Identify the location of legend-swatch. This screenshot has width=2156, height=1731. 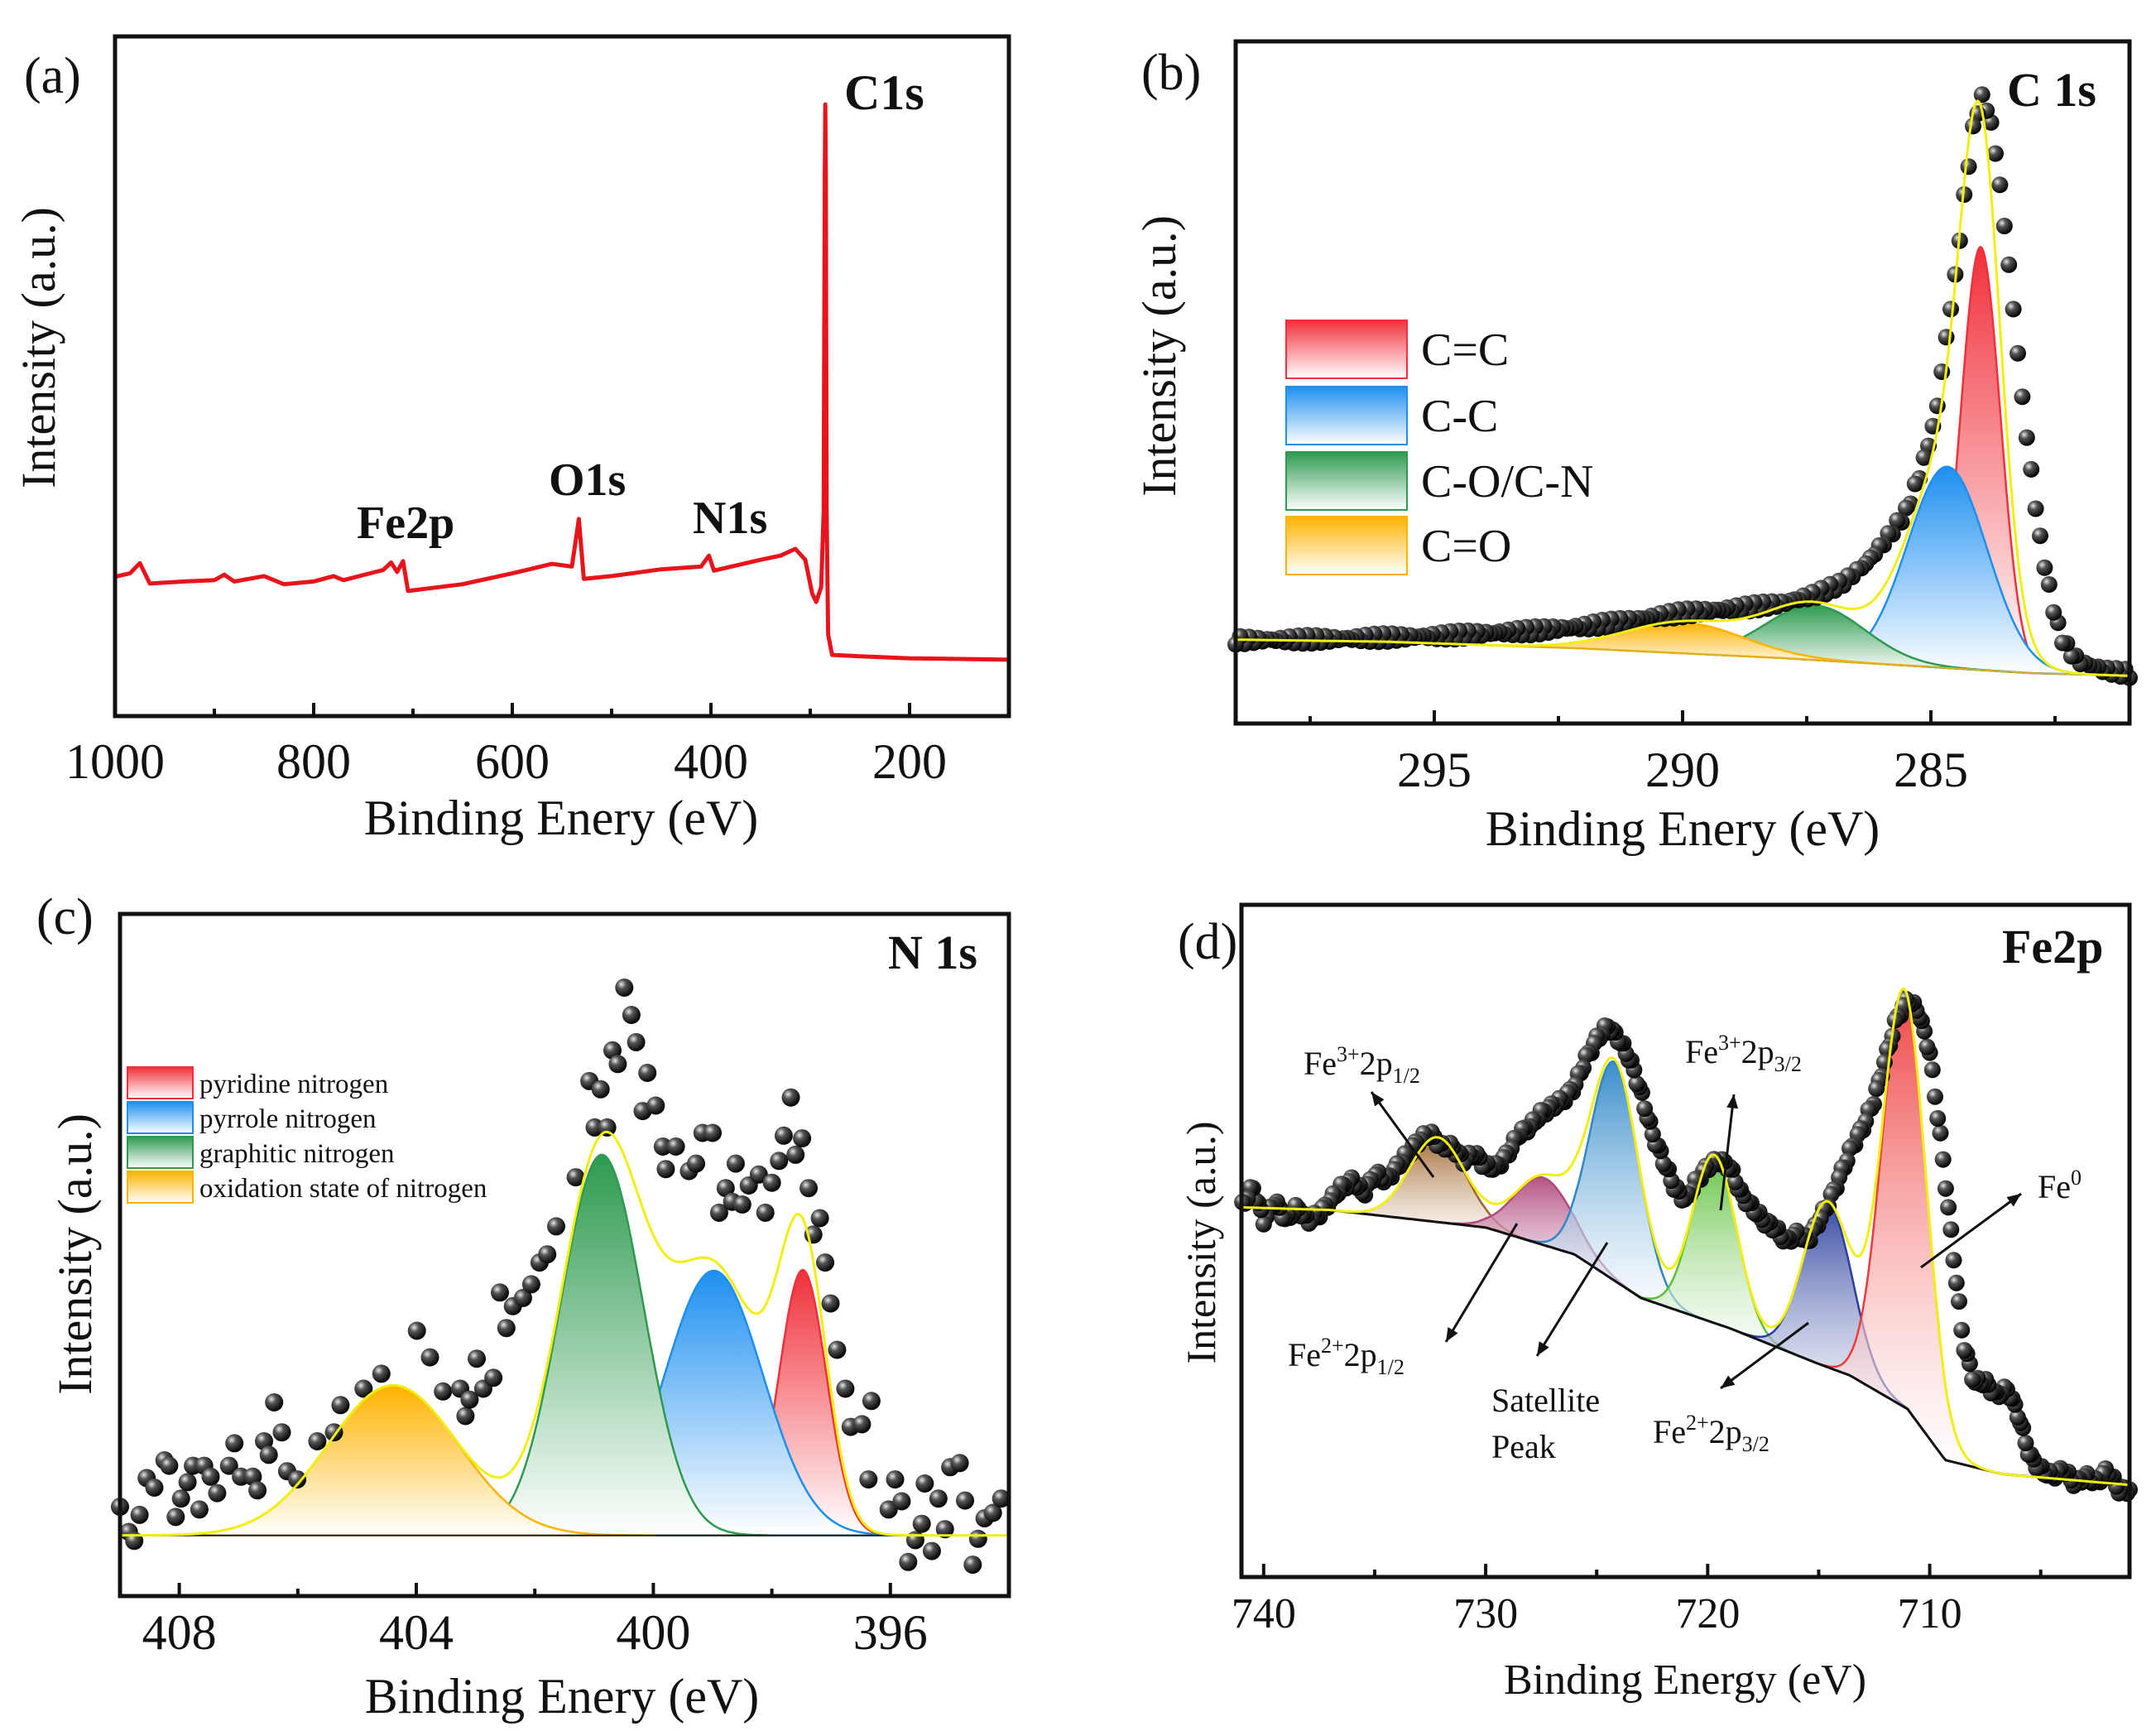
(160, 1082).